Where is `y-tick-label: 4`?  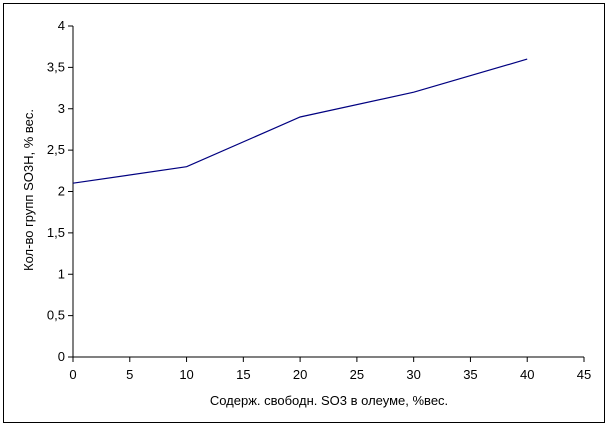 y-tick-label: 4 is located at coordinates (61, 25).